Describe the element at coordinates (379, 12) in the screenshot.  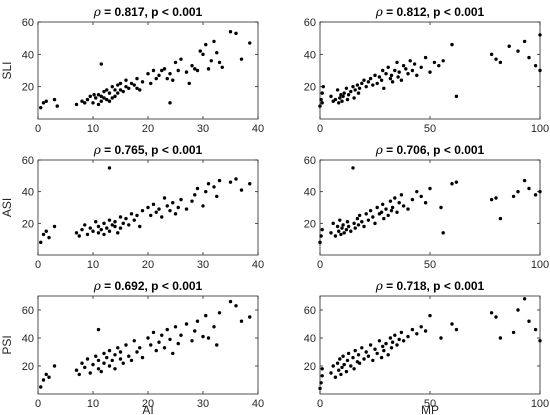
I see `rho-symbol: ρ` at that location.